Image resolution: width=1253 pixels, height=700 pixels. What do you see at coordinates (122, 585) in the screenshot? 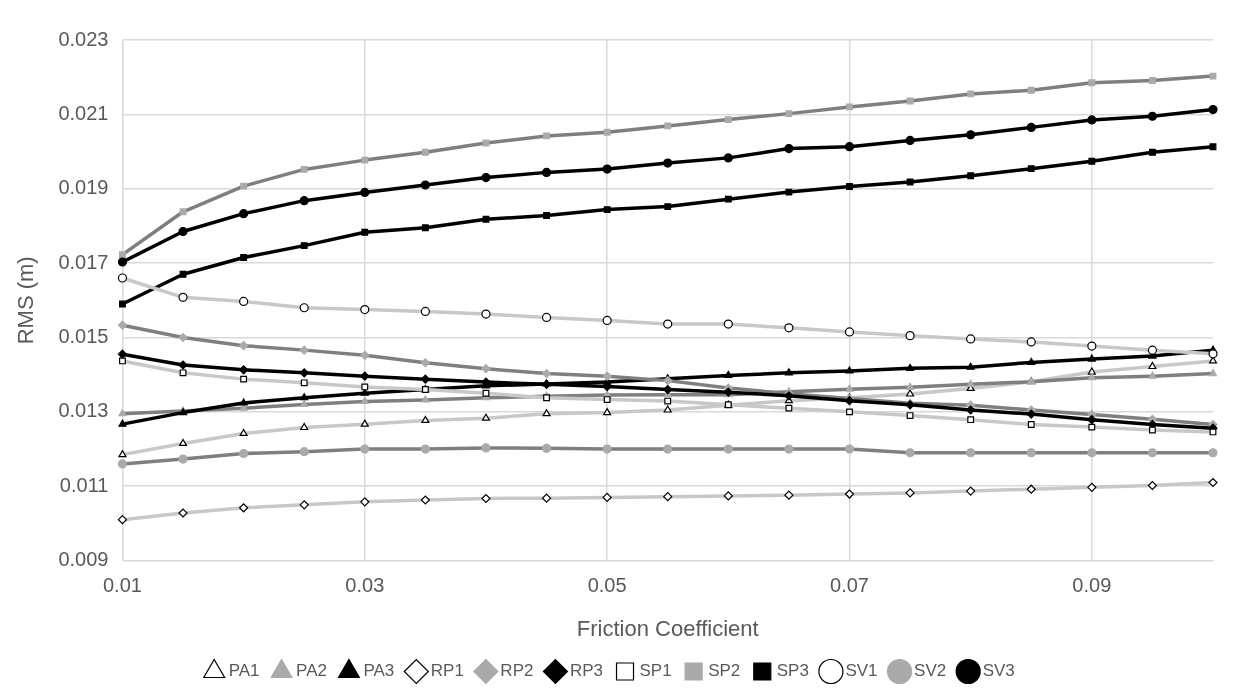
I see `x-tick-label: 0.01` at bounding box center [122, 585].